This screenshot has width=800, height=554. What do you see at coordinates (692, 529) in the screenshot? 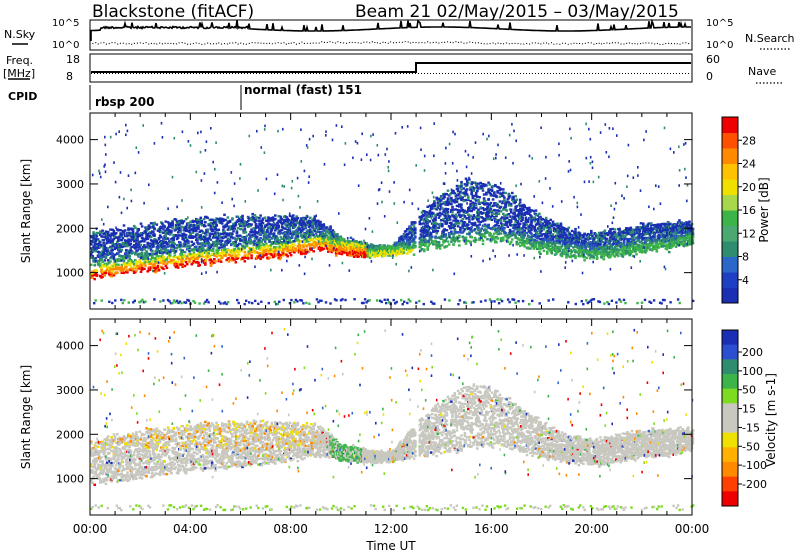
I see `xtick-label-6: 00:00` at bounding box center [692, 529].